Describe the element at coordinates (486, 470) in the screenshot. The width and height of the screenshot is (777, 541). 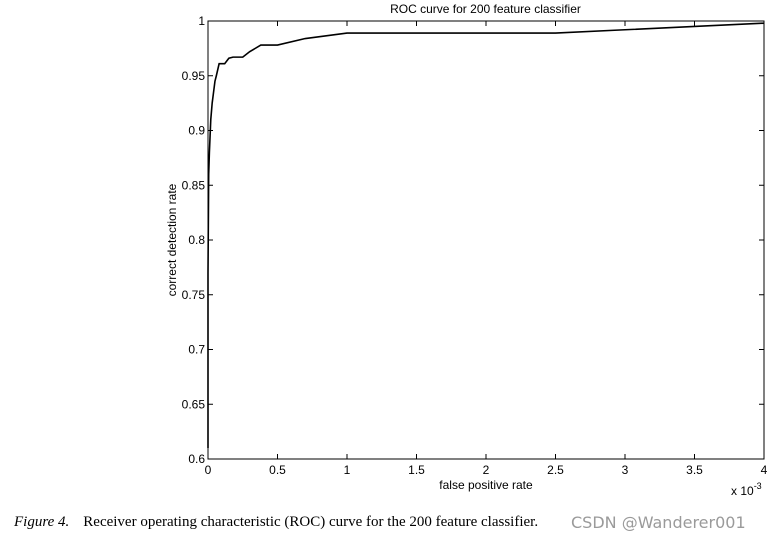
I see `x-tick-label: 2` at that location.